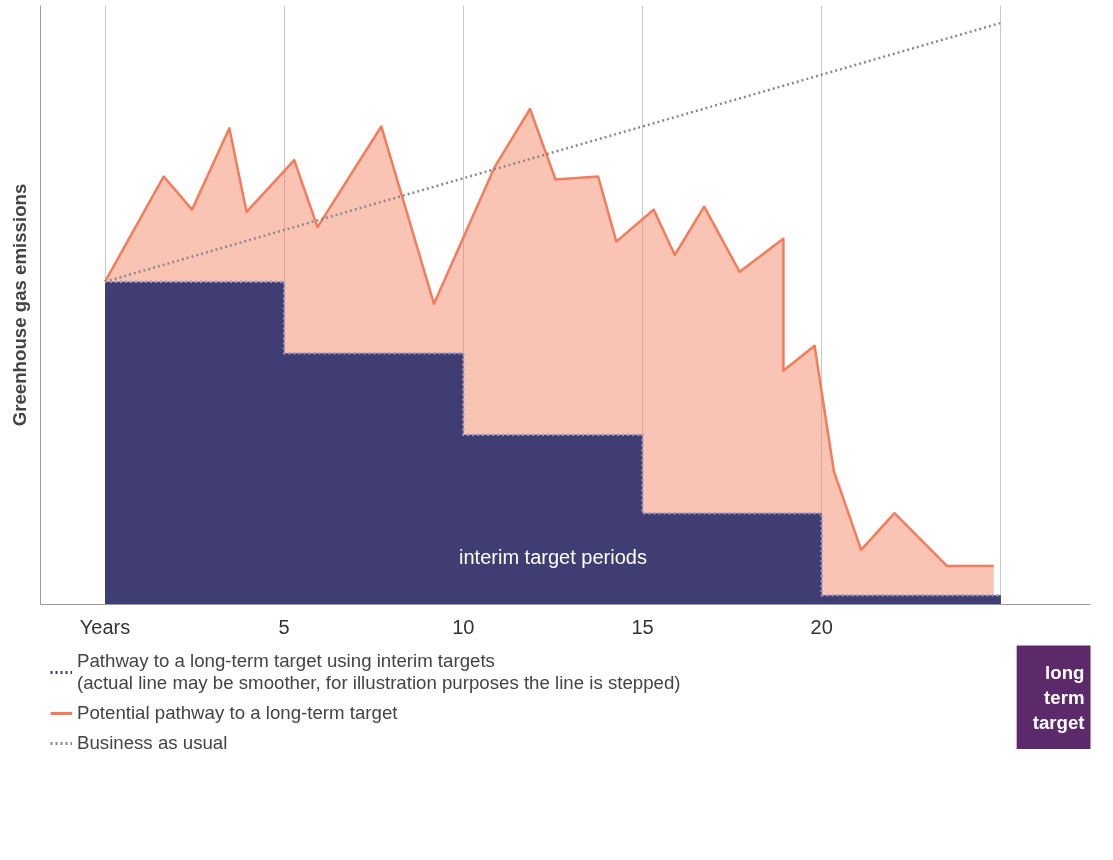 This screenshot has height=860, width=1113. What do you see at coordinates (642, 626) in the screenshot?
I see `x-tick-label: 15` at bounding box center [642, 626].